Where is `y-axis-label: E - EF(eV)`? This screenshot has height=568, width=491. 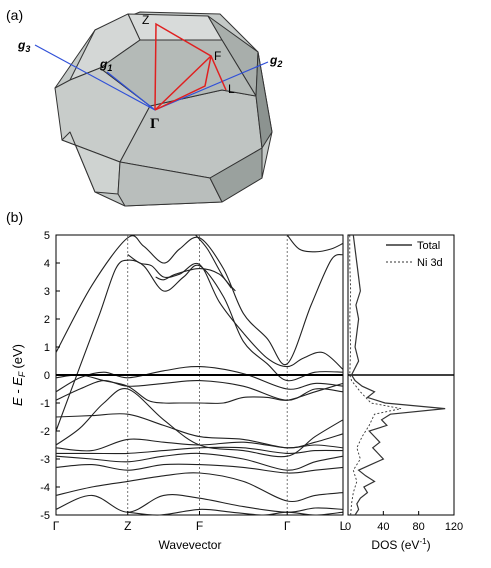 y-axis-label: E - EF(eV) is located at coordinates (18, 375).